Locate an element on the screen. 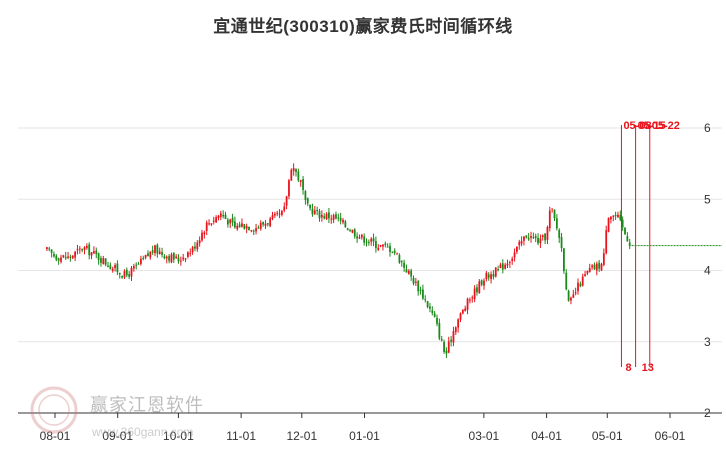  time-cycle-date-label: 05-08 is located at coordinates (637, 126).